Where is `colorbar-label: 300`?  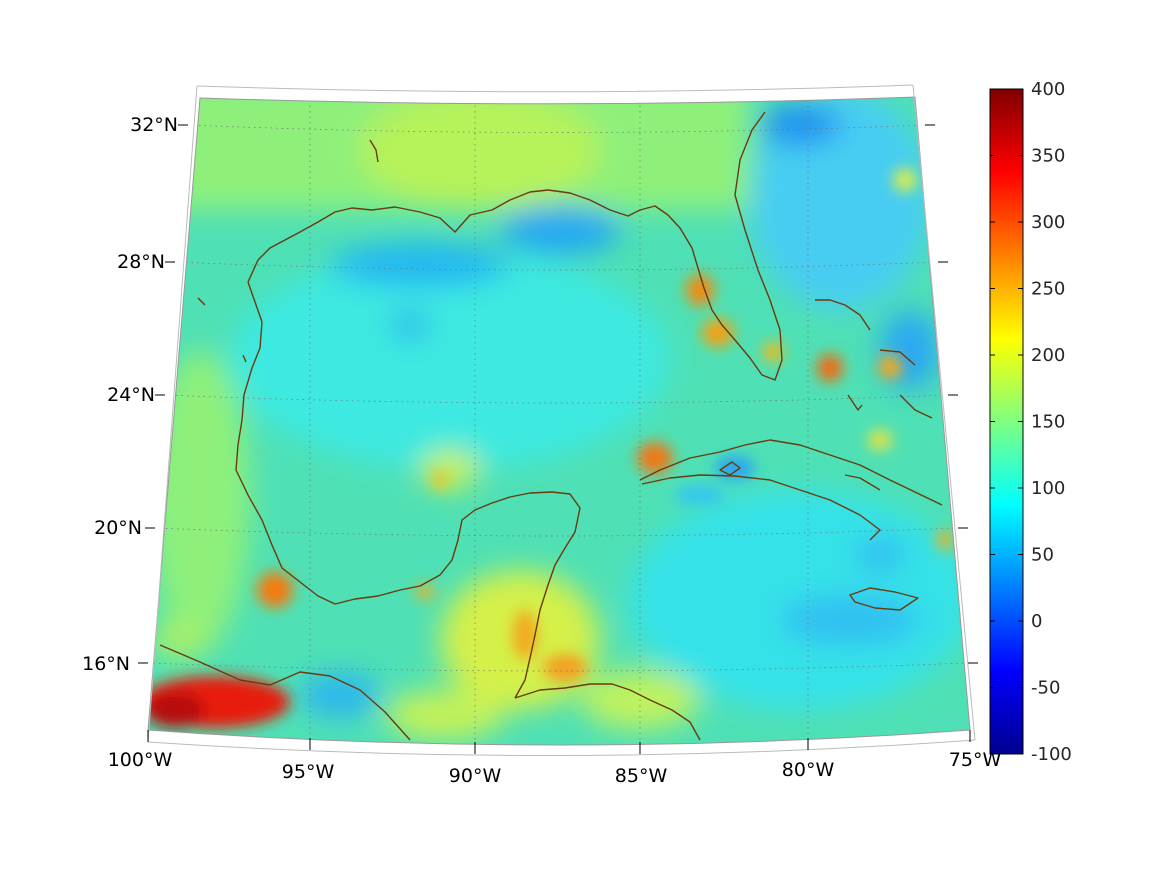 colorbar-label: 300 is located at coordinates (1048, 222).